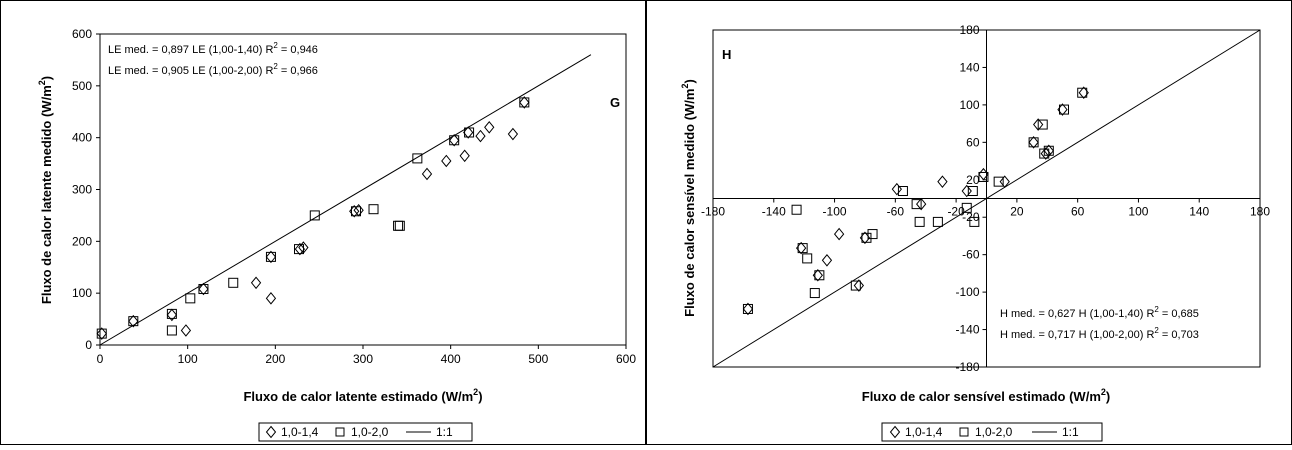  What do you see at coordinates (45, 190) in the screenshot?
I see `chart-g-ylabel: Fluxo de calor latente medido (W/m2)` at bounding box center [45, 190].